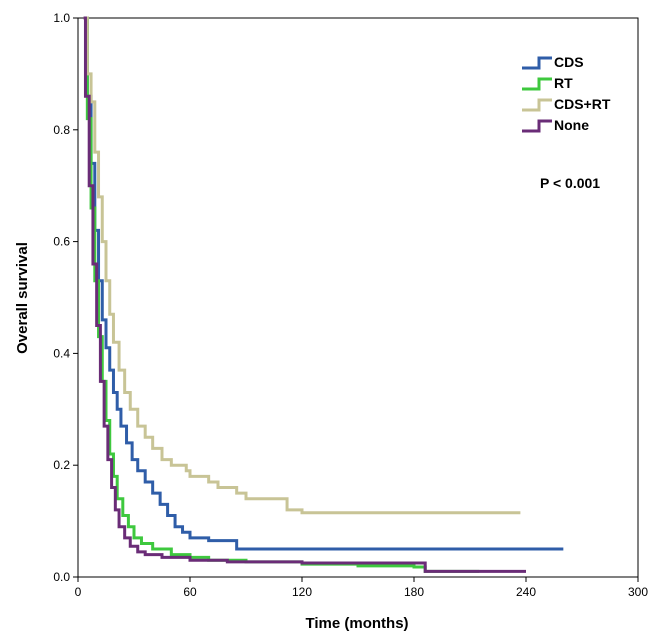 The image size is (650, 639). What do you see at coordinates (61, 577) in the screenshot?
I see `y-tick-label: 0.0` at bounding box center [61, 577].